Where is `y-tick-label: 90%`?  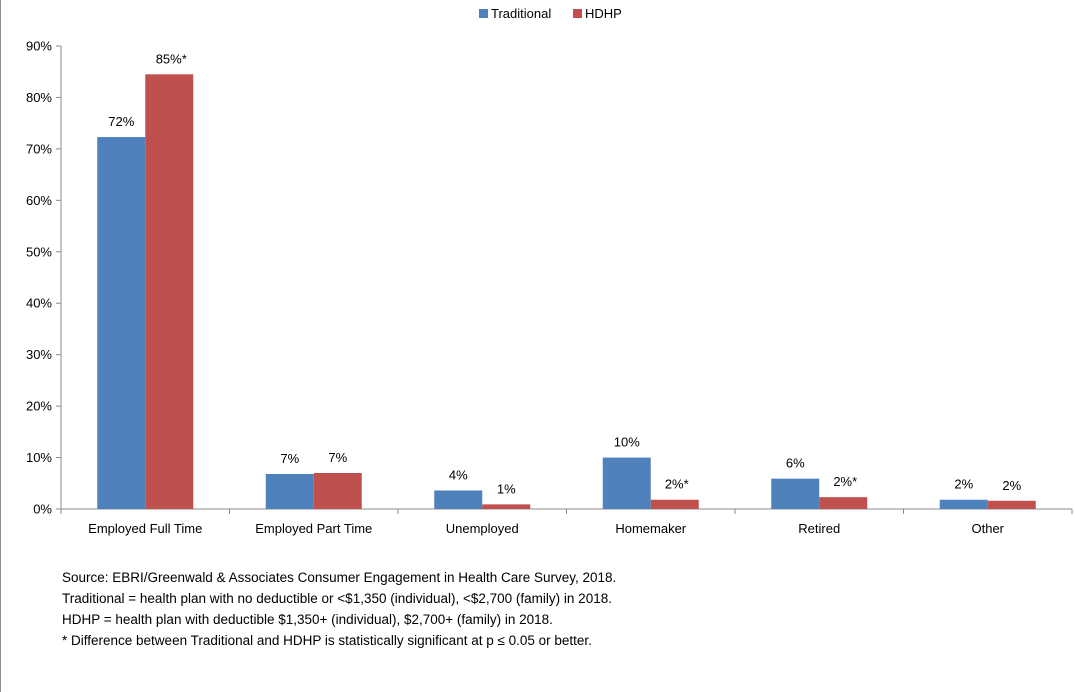
y-tick-label: 90% is located at coordinates (39, 46).